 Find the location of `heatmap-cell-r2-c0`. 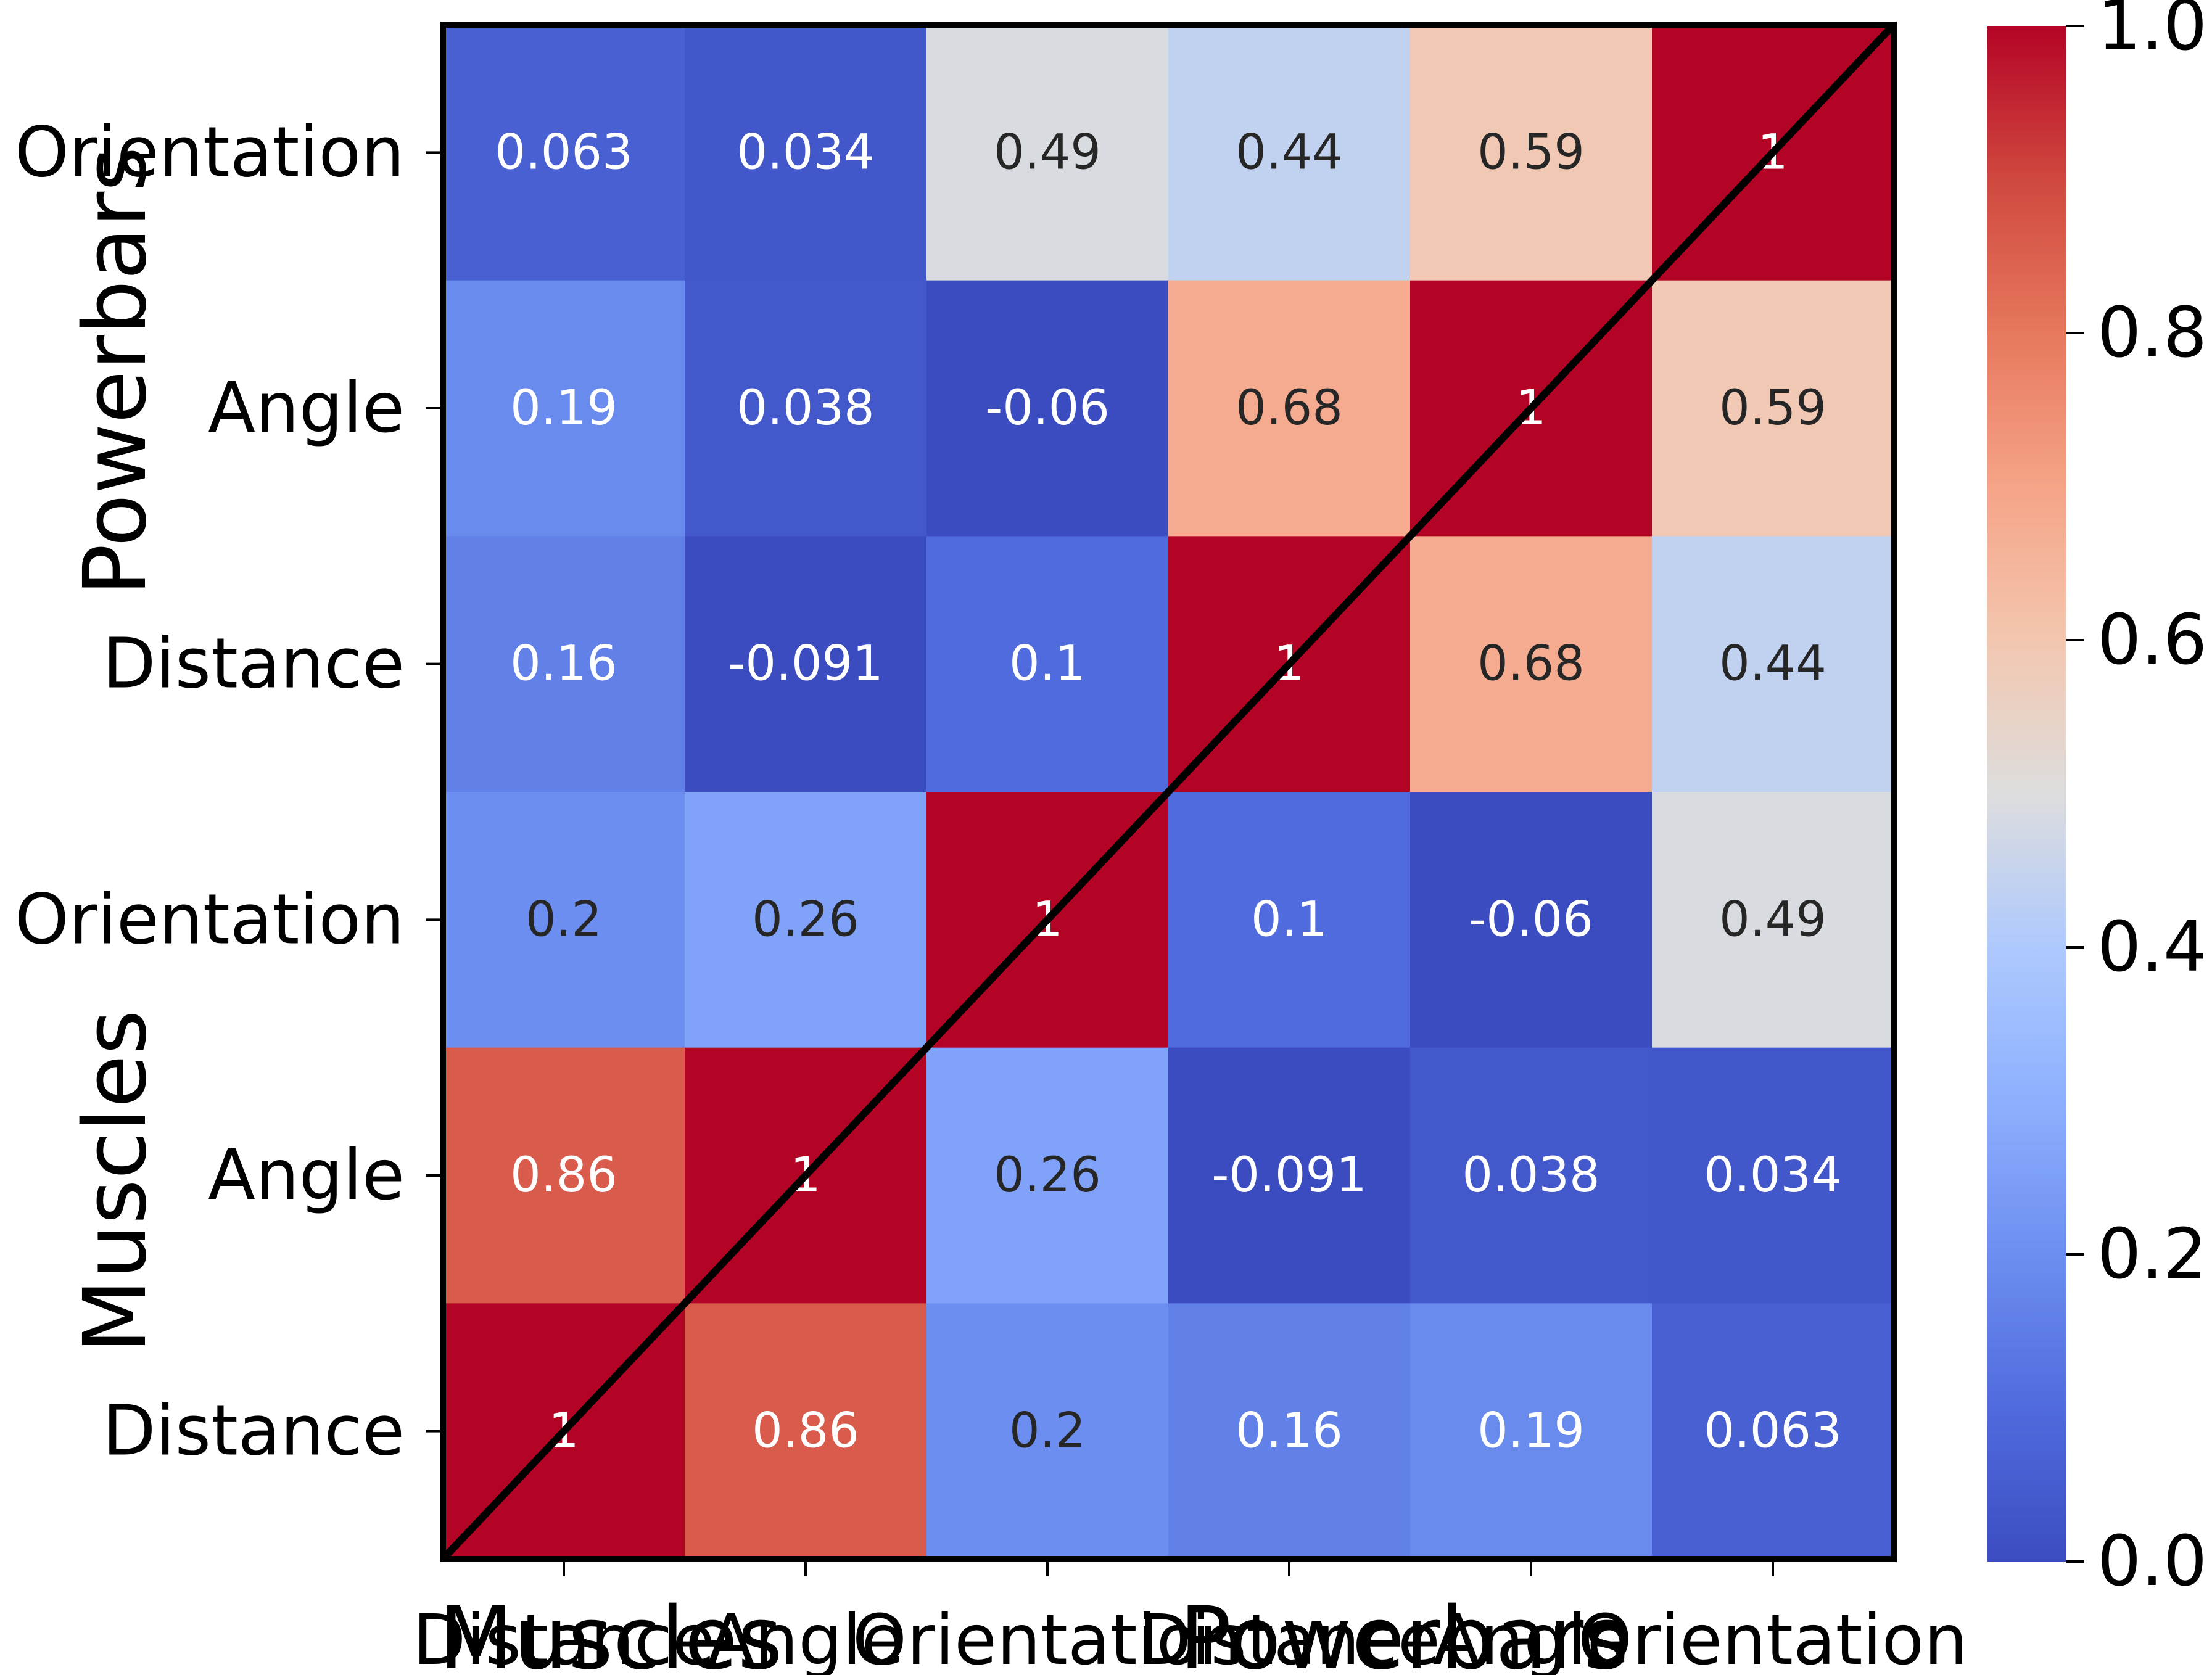

heatmap-cell-r2-c0 is located at coordinates (564, 664).